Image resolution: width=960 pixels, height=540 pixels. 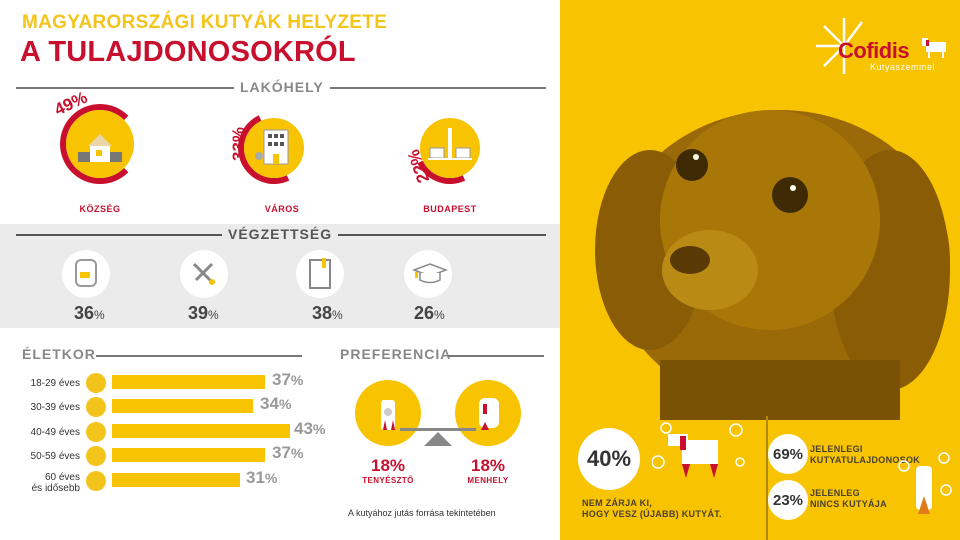 What do you see at coordinates (488, 465) in the screenshot?
I see `shelter-percent: 18%` at bounding box center [488, 465].